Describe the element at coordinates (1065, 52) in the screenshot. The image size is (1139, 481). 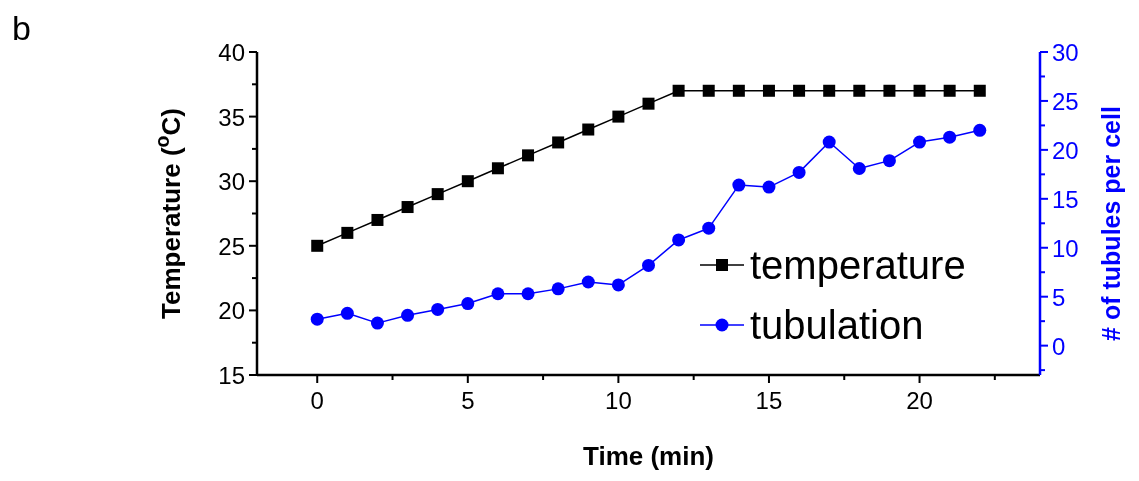
I see `y2-tick-label: 30` at that location.